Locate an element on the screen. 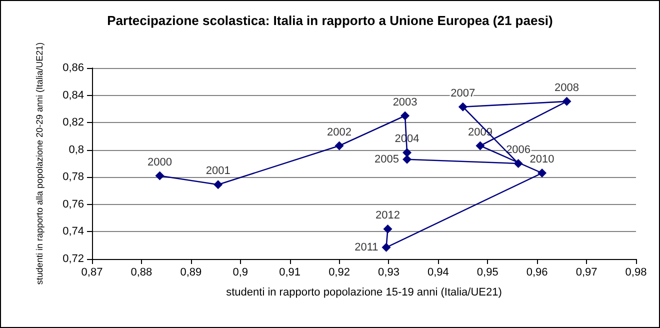 This screenshot has width=660, height=328. y-tick-label: 0,86 is located at coordinates (73, 68).